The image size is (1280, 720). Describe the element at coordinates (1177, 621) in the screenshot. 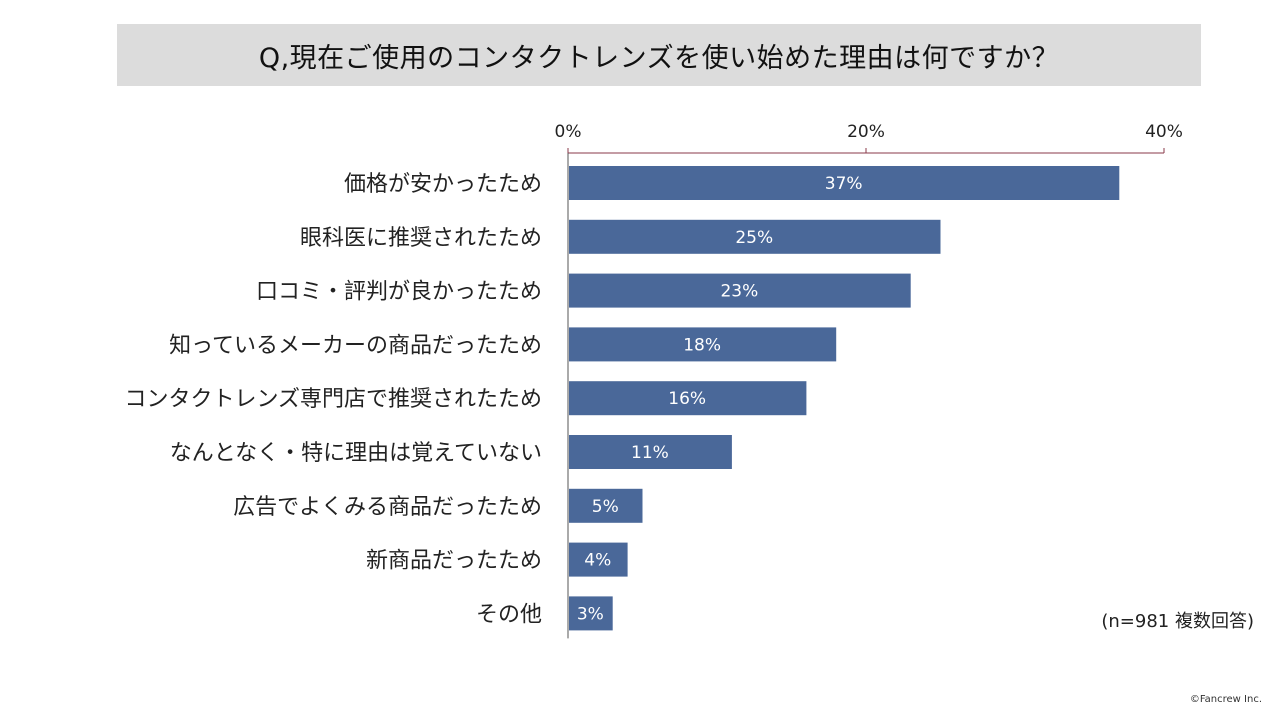

I see `sample-note: (n=981 複数回答)` at that location.